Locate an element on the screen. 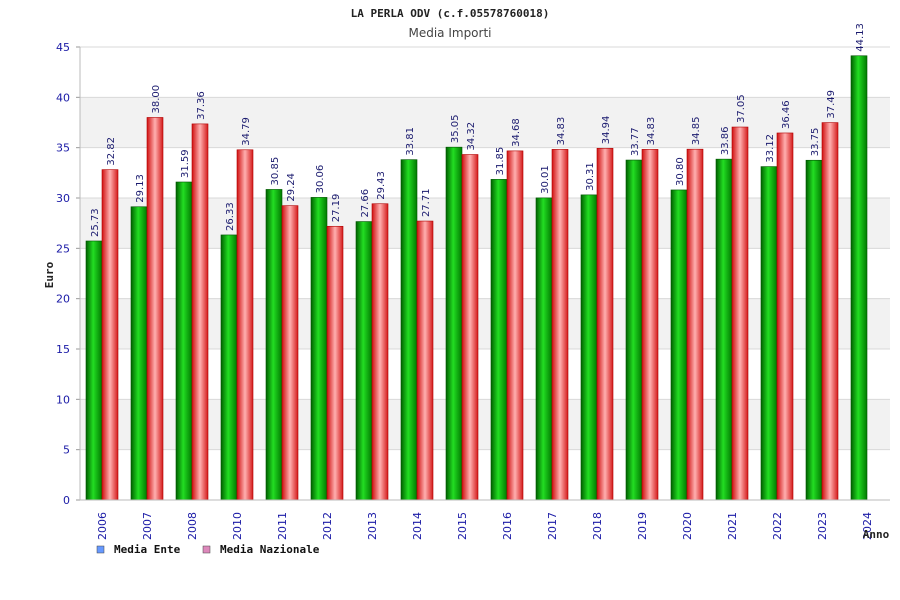  bar-media-ente-2015 is located at coordinates (454, 323).